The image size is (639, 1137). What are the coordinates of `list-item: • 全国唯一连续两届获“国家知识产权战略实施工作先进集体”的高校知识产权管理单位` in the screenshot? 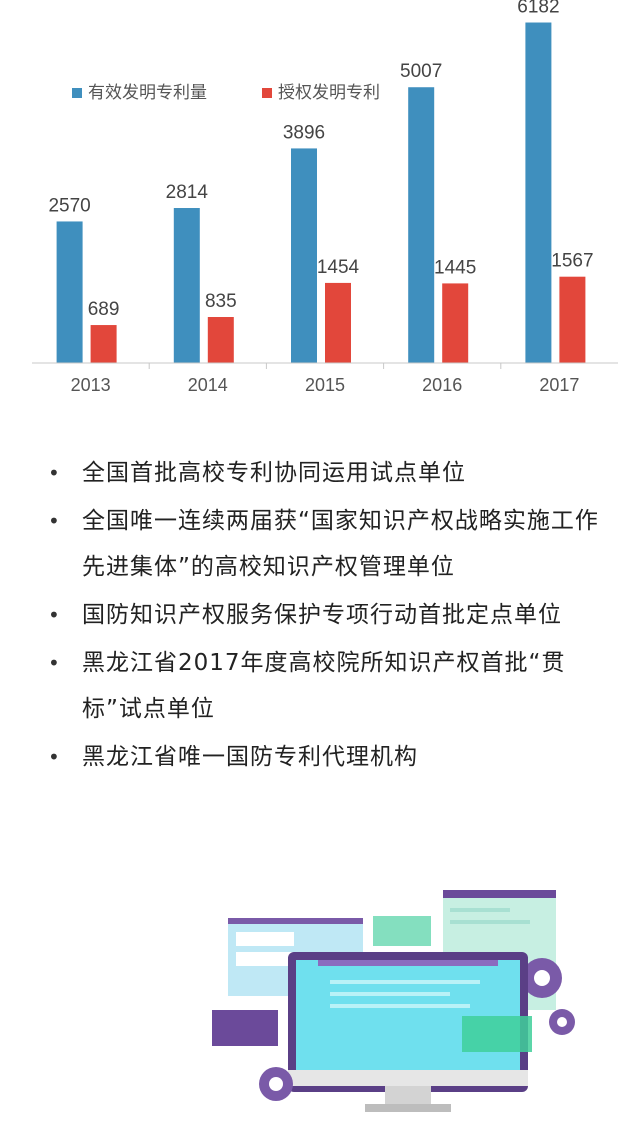 It's located at (326, 544).